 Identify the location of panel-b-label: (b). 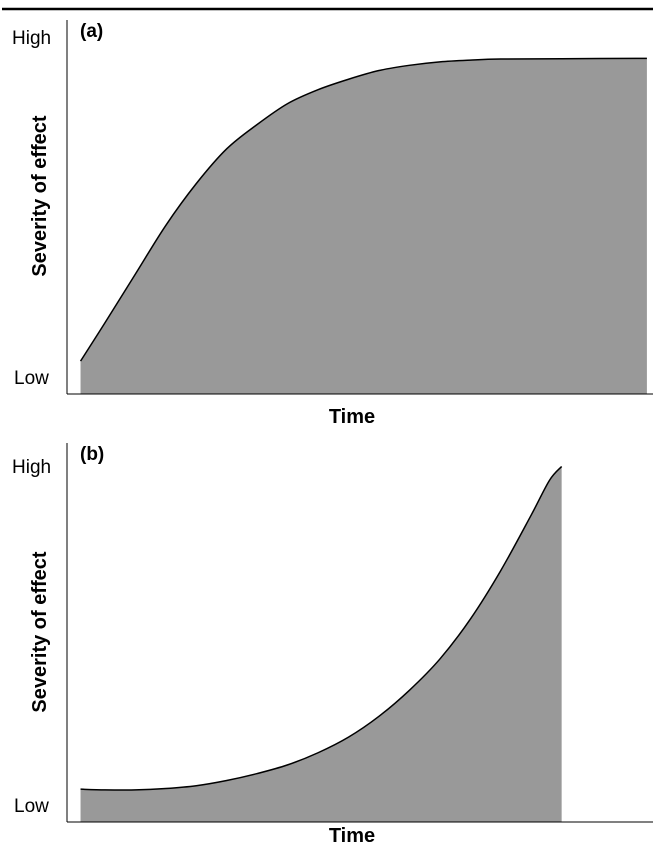
(92, 454).